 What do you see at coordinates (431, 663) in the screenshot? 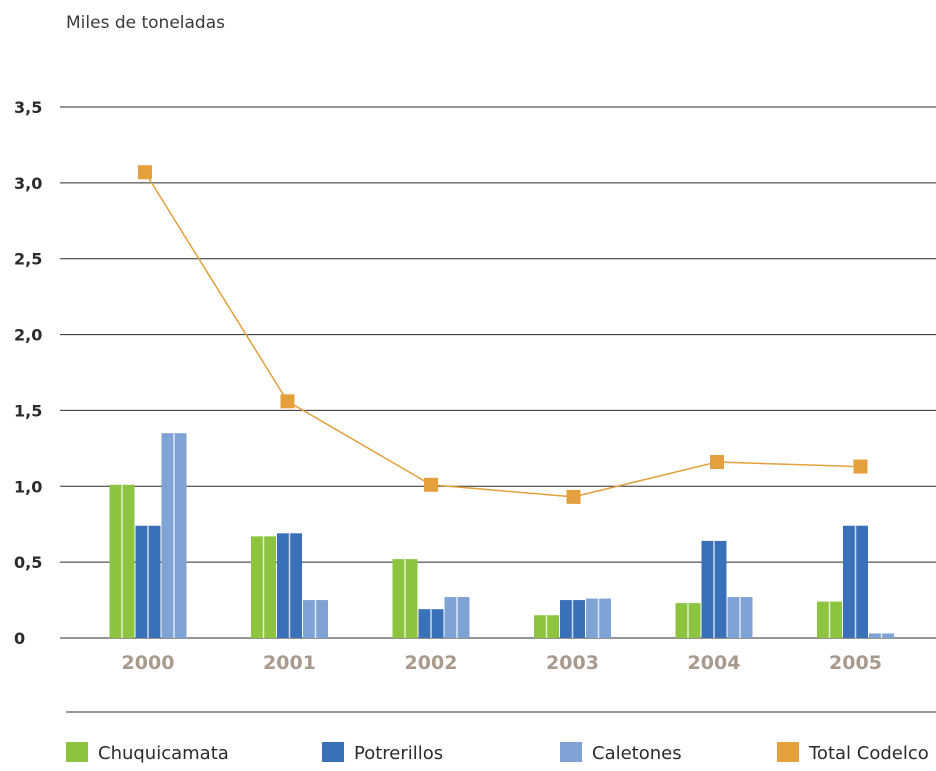
I see `x-tick-label: 2002` at bounding box center [431, 663].